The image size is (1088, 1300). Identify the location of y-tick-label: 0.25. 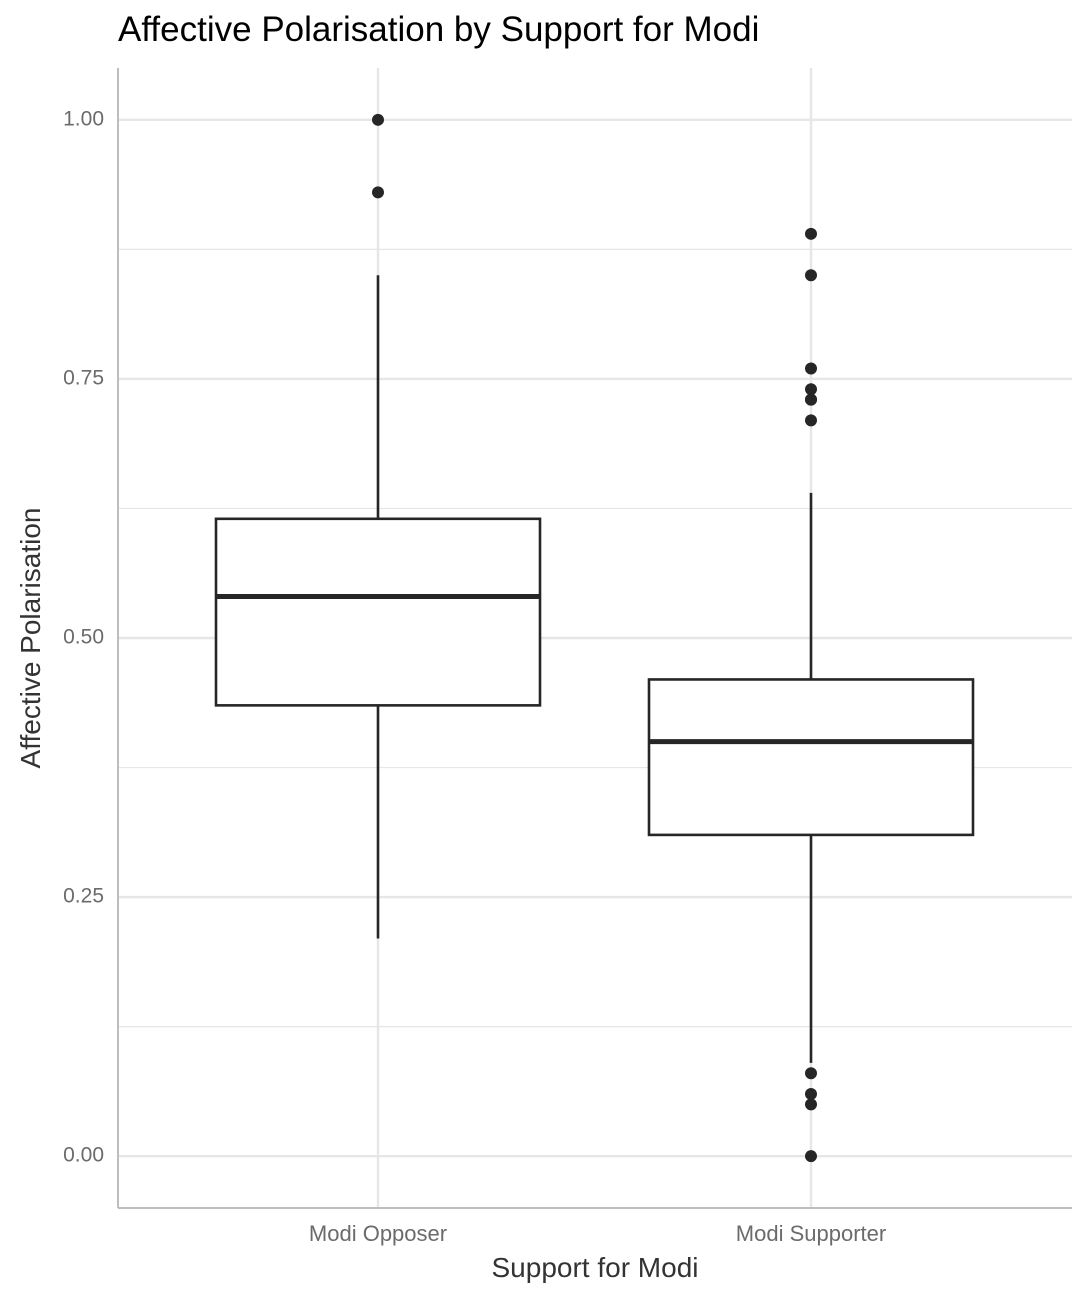
(83, 896).